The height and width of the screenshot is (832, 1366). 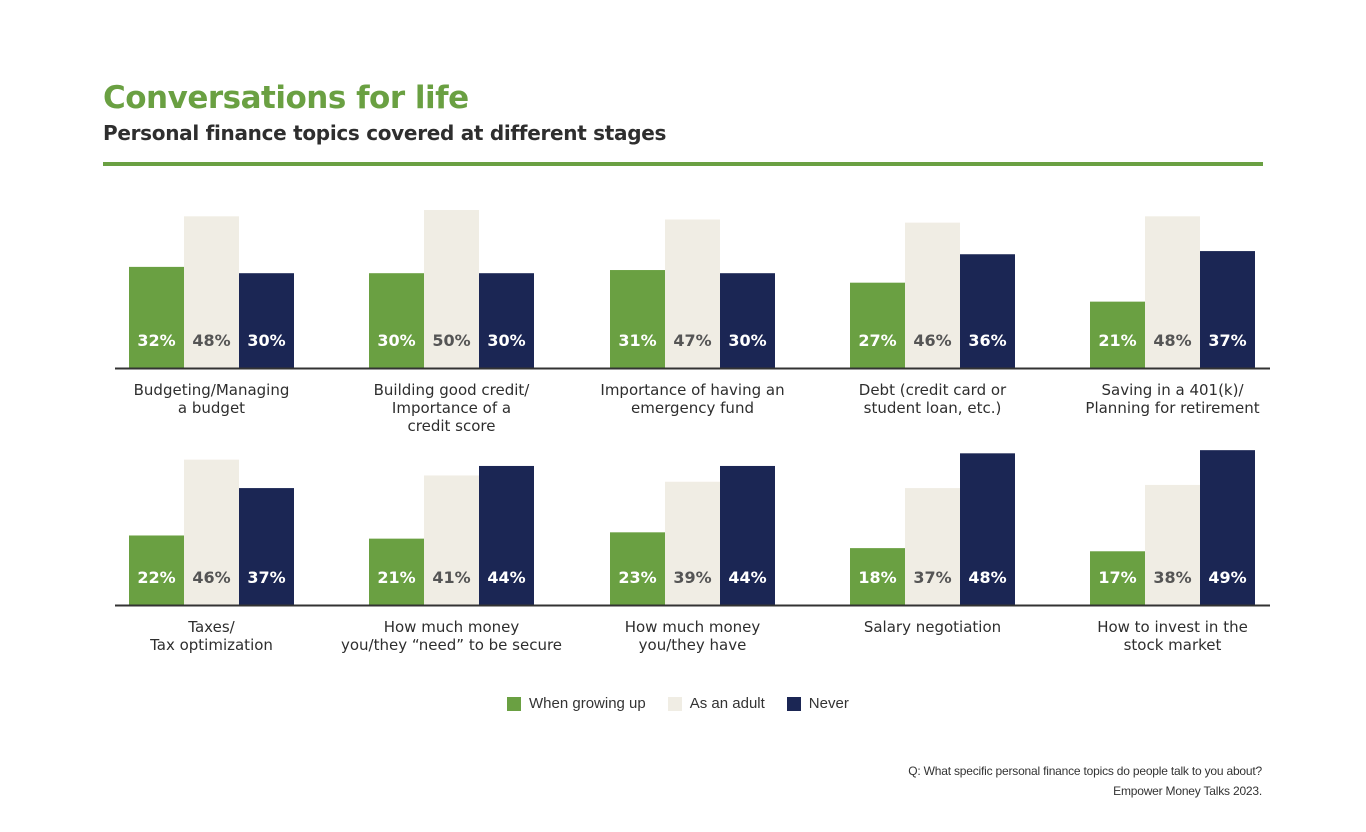 I want to click on bar-8-adult, so click(x=692, y=543).